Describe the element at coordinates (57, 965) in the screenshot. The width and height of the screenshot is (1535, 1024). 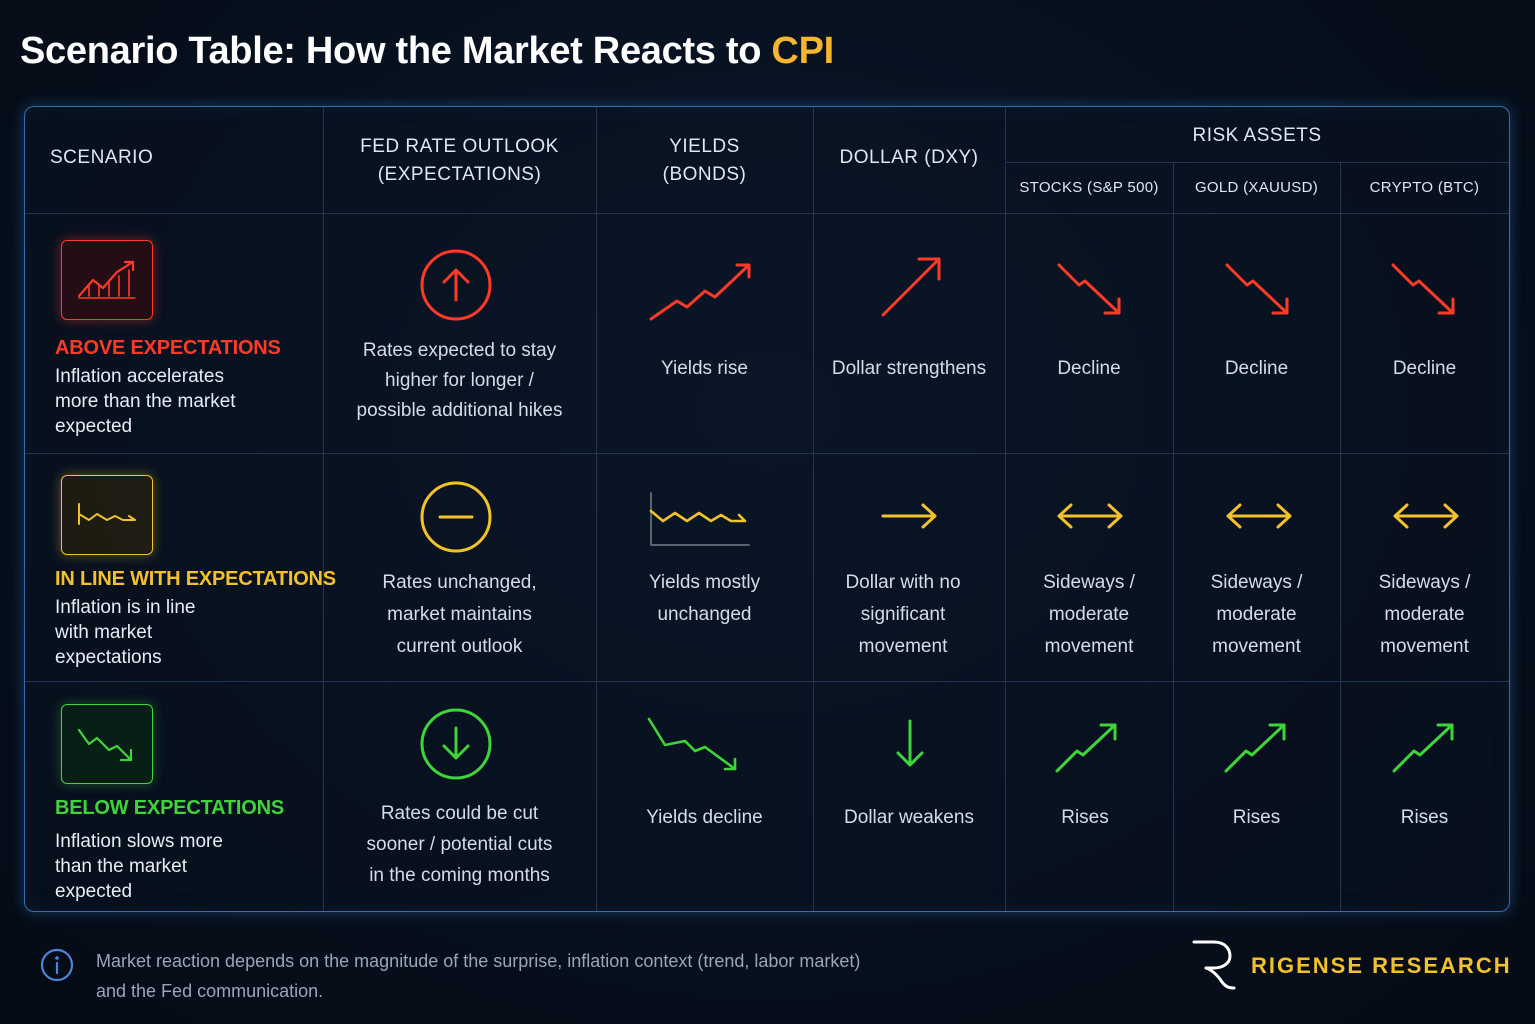
I see `info-icon` at that location.